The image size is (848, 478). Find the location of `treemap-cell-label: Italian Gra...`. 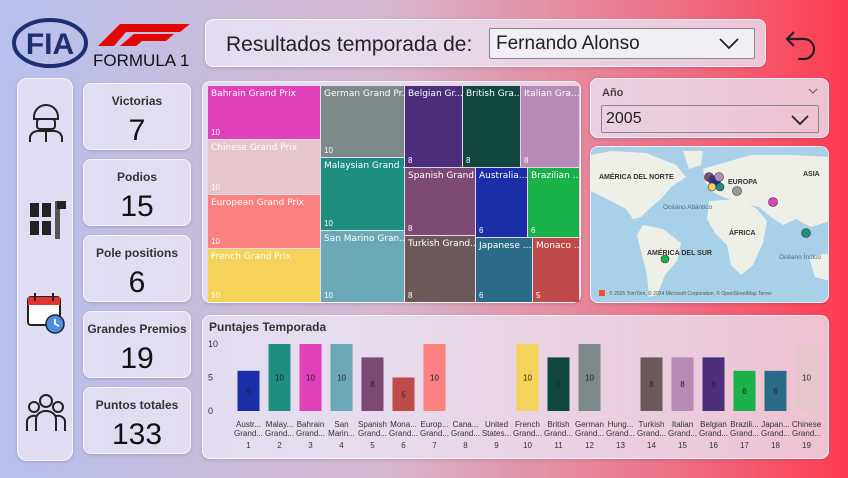

treemap-cell-label: Italian Gra... is located at coordinates (551, 94).